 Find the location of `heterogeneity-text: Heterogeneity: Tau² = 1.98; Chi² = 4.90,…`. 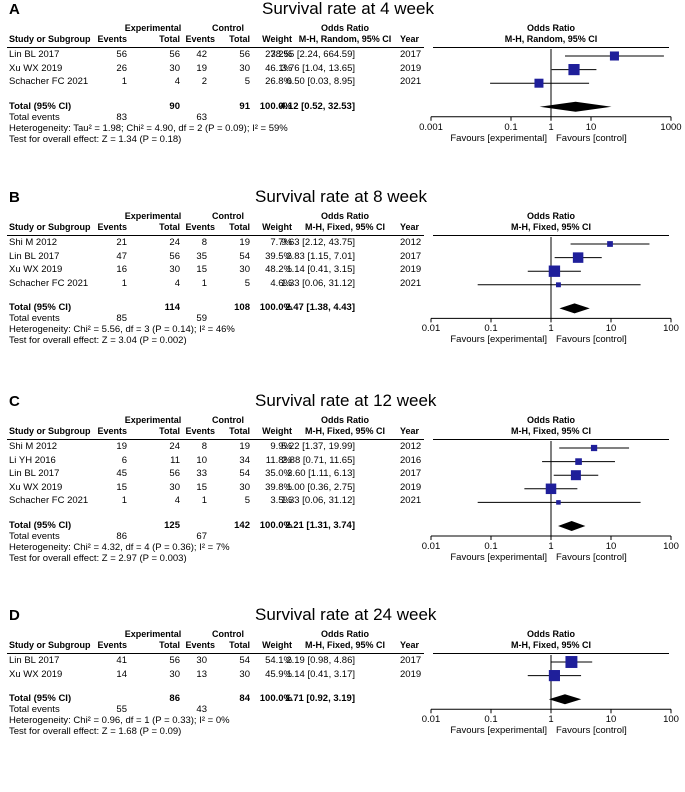

heterogeneity-text: Heterogeneity: Tau² = 1.98; Chi² = 4.90,… is located at coordinates (148, 128).